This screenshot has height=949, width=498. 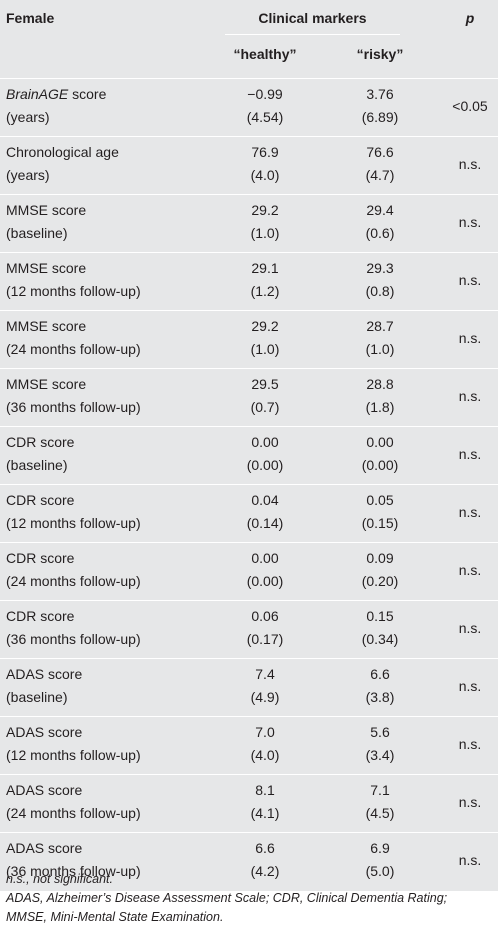 What do you see at coordinates (265, 54) in the screenshot?
I see `column-header-healthy: “healthy”` at bounding box center [265, 54].